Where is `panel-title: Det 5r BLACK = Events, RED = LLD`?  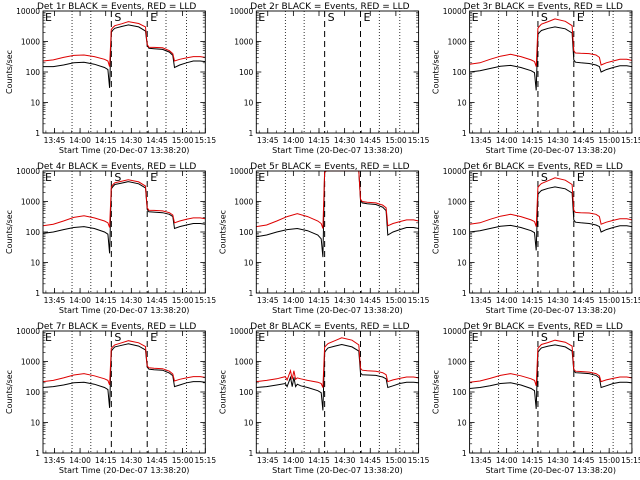
panel-title: Det 5r BLACK = Events, RED = LLD is located at coordinates (329, 167).